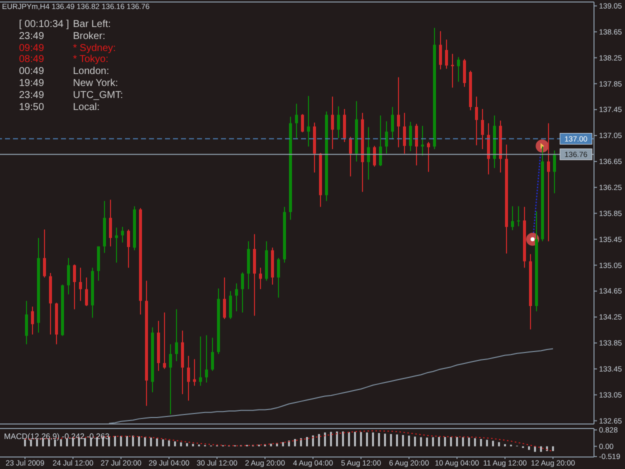 The height and width of the screenshot is (469, 625). I want to click on annotation: New York:, so click(95, 83).